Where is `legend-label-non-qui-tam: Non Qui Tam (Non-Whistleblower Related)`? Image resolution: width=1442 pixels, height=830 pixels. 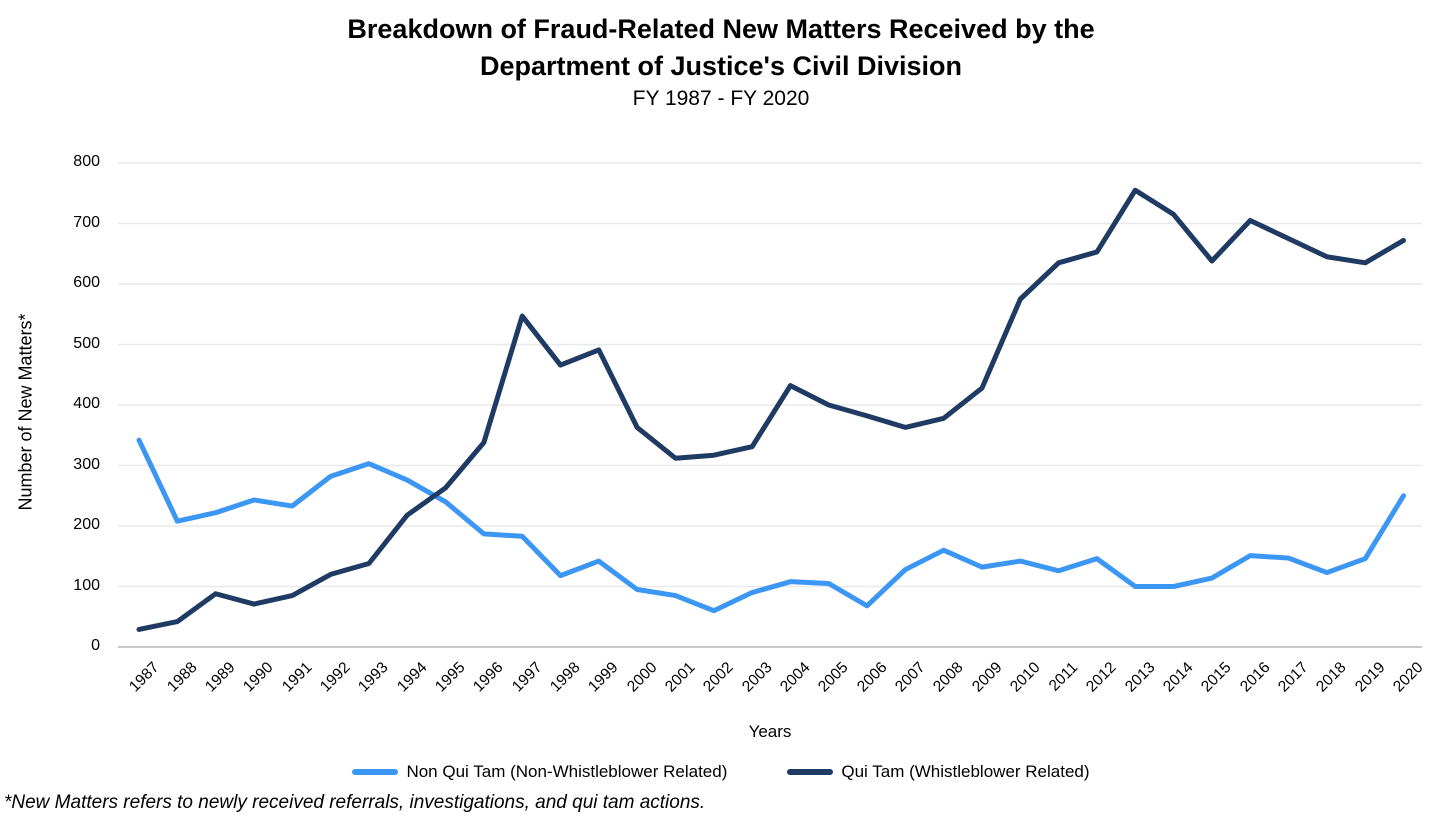
legend-label-non-qui-tam: Non Qui Tam (Non-Whistleblower Related) is located at coordinates (567, 771).